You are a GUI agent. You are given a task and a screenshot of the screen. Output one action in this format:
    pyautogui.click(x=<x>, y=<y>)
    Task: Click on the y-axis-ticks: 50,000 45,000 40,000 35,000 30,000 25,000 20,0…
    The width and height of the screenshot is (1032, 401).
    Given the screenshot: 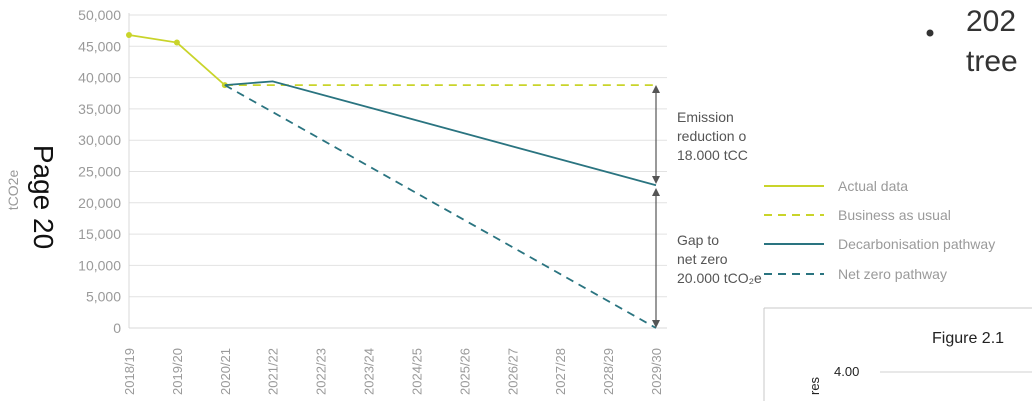 What is the action you would take?
    pyautogui.click(x=99, y=171)
    